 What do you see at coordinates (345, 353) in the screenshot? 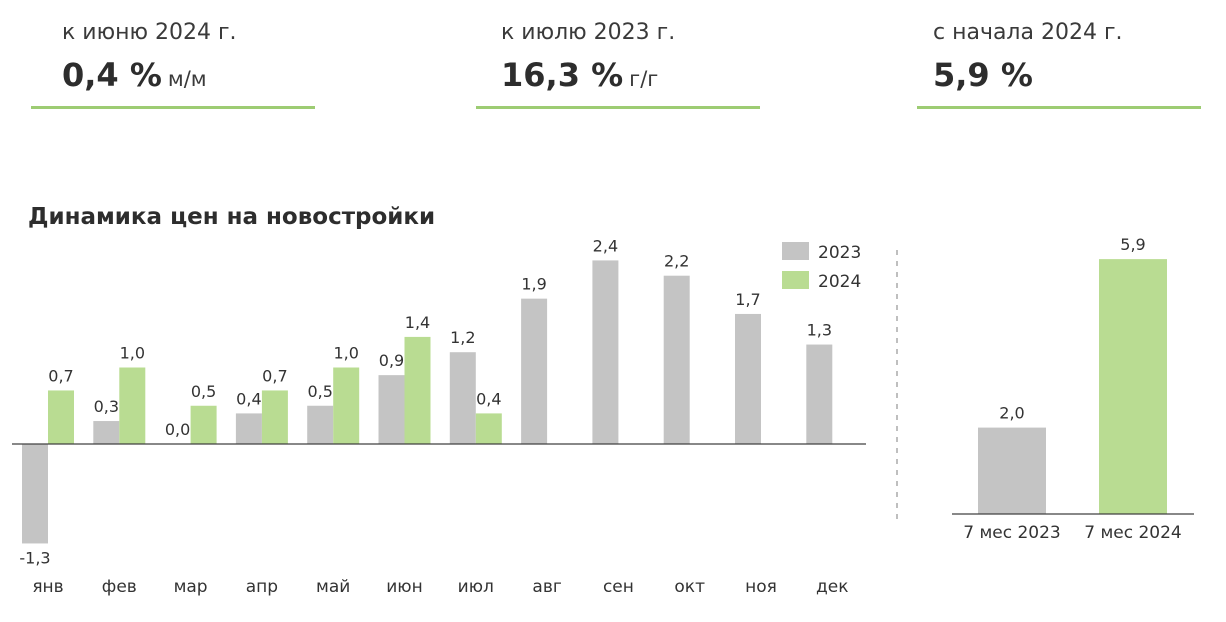
I see `label-2024-5: 1,0` at bounding box center [345, 353].